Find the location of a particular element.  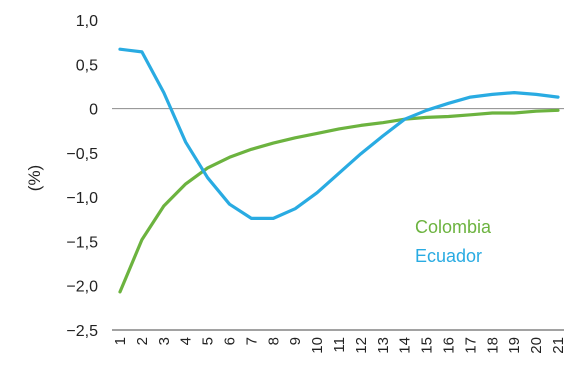

x-tick-label: 18 is located at coordinates (492, 345).